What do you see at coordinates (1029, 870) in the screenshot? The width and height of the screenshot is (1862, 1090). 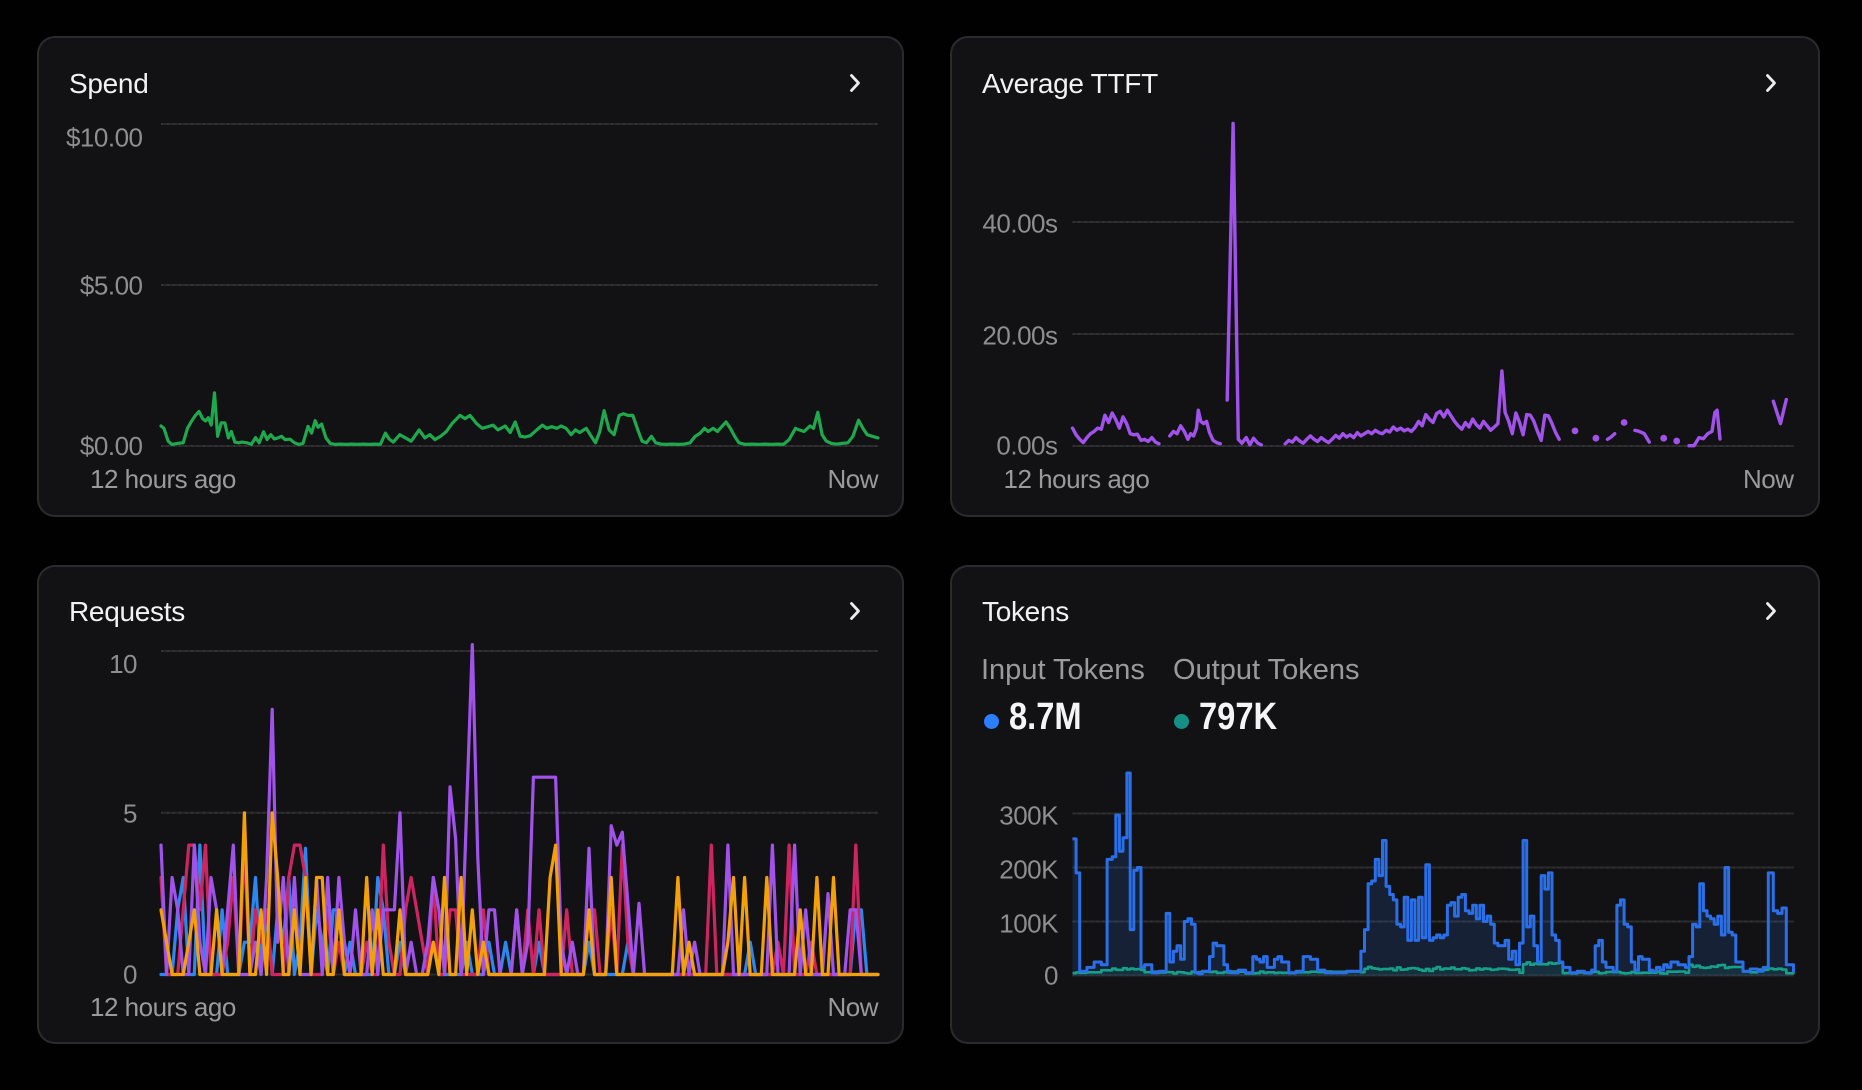 I see `svg-text: 200K` at bounding box center [1029, 870].